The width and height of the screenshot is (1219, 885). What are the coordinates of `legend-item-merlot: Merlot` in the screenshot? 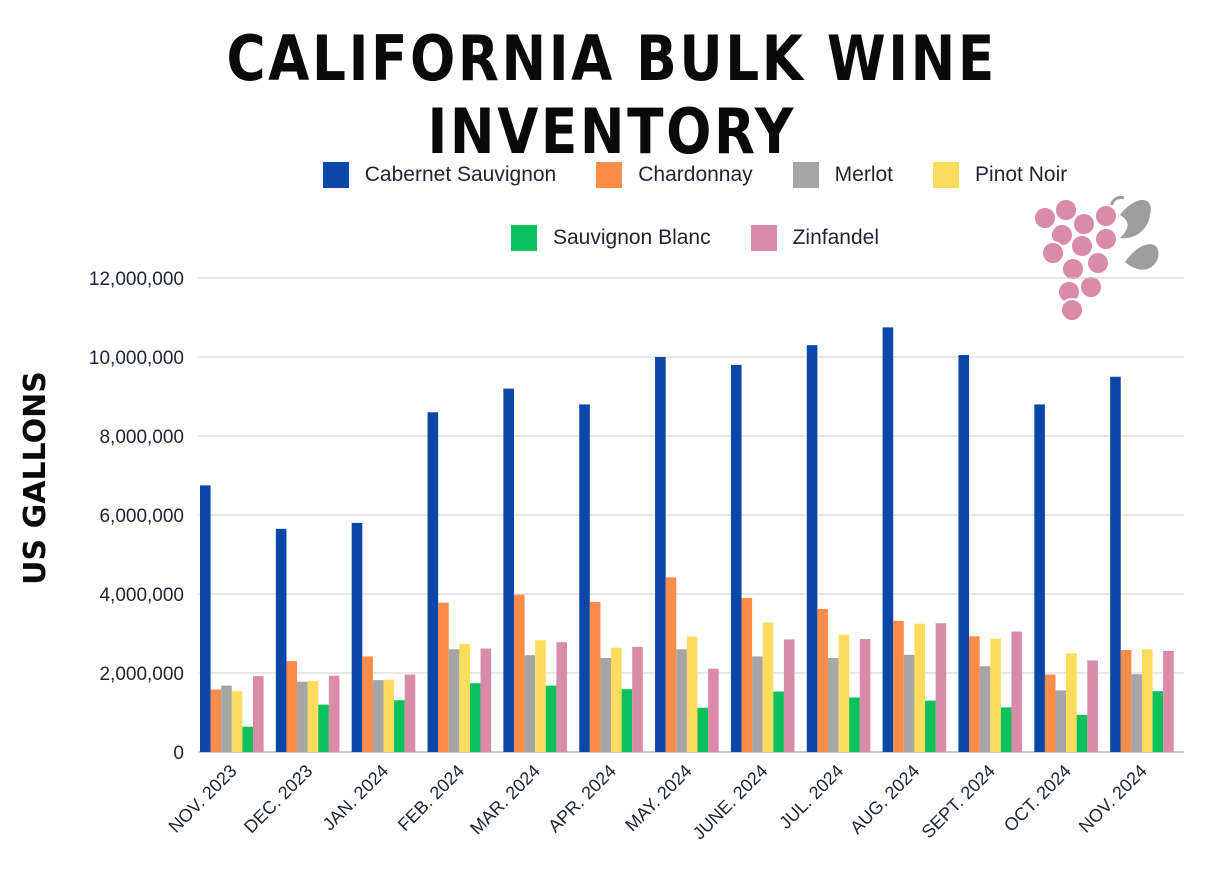 It's located at (843, 175).